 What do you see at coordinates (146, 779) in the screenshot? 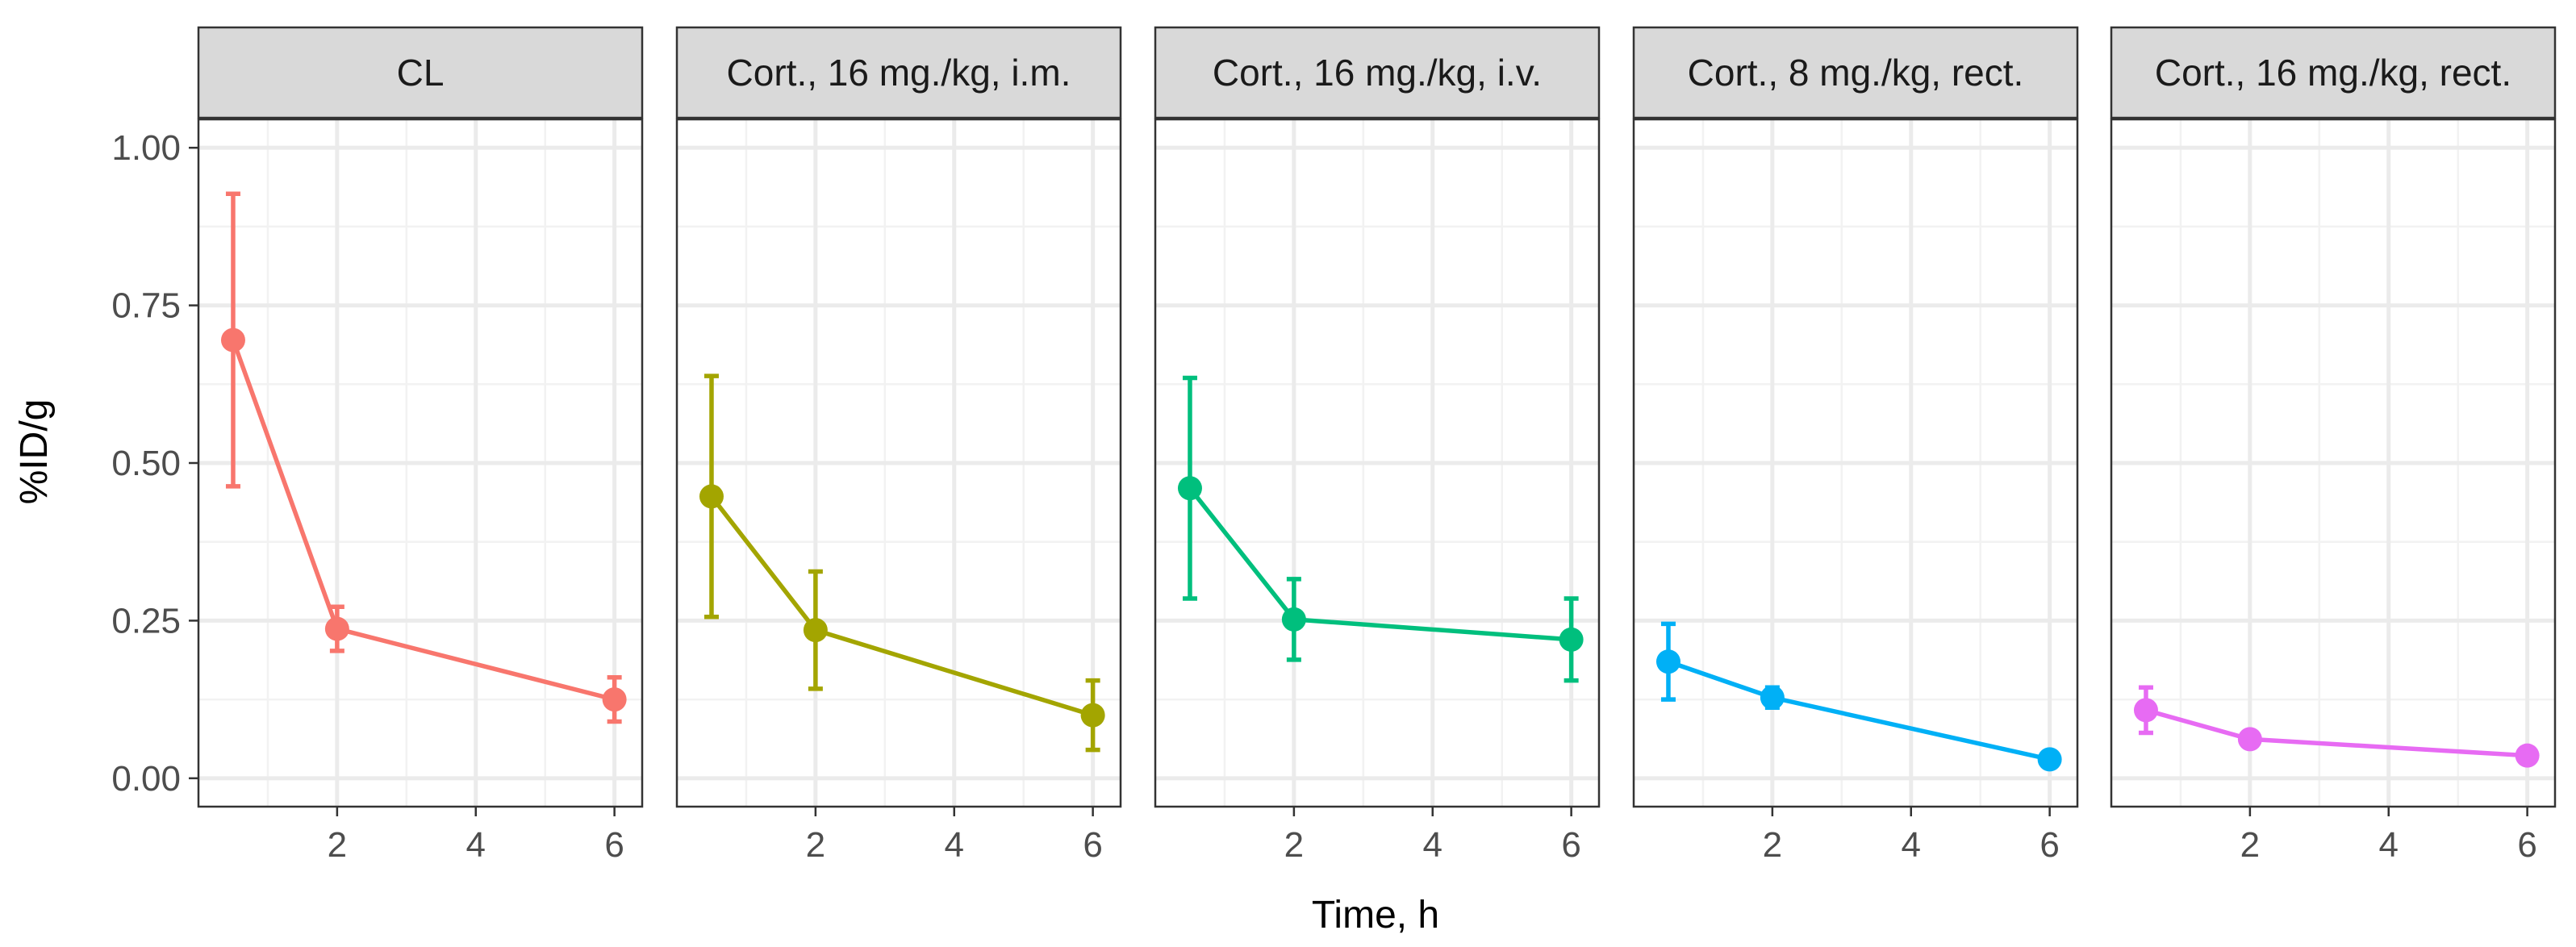
I see `y-tick-label: 0.00` at bounding box center [146, 779].